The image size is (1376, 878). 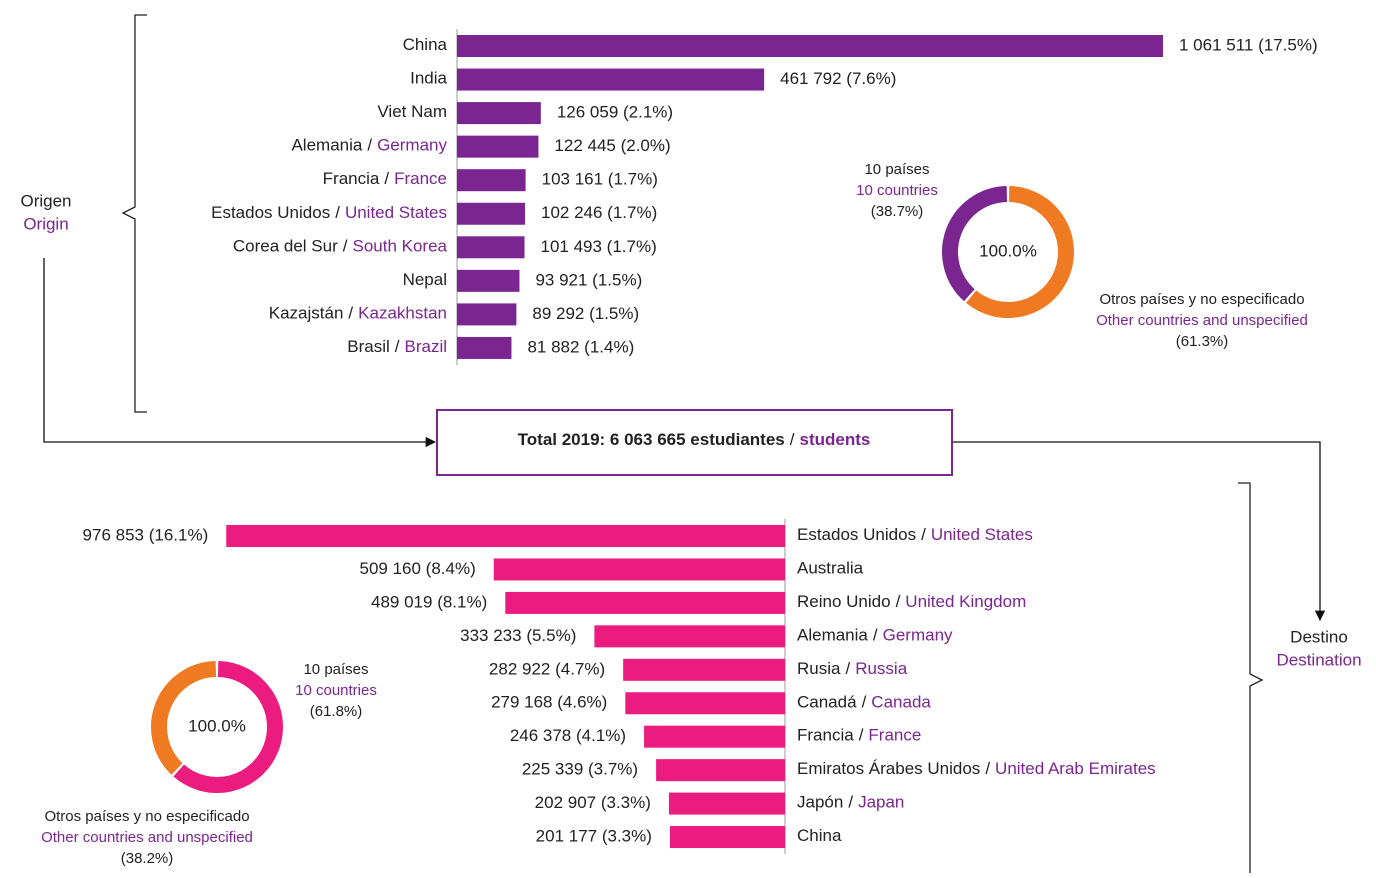 What do you see at coordinates (134, 213) in the screenshot?
I see `origin-bracket` at bounding box center [134, 213].